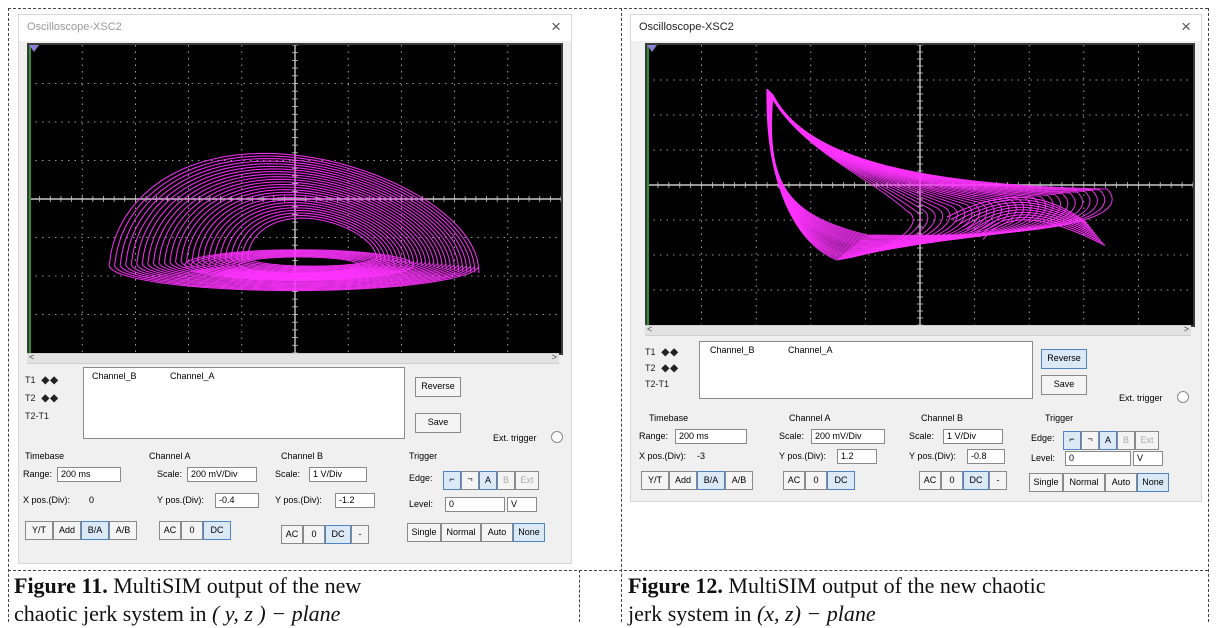  Describe the element at coordinates (110, 613) in the screenshot. I see `figure-11-caption-line2: chaotic jerk system in` at that location.